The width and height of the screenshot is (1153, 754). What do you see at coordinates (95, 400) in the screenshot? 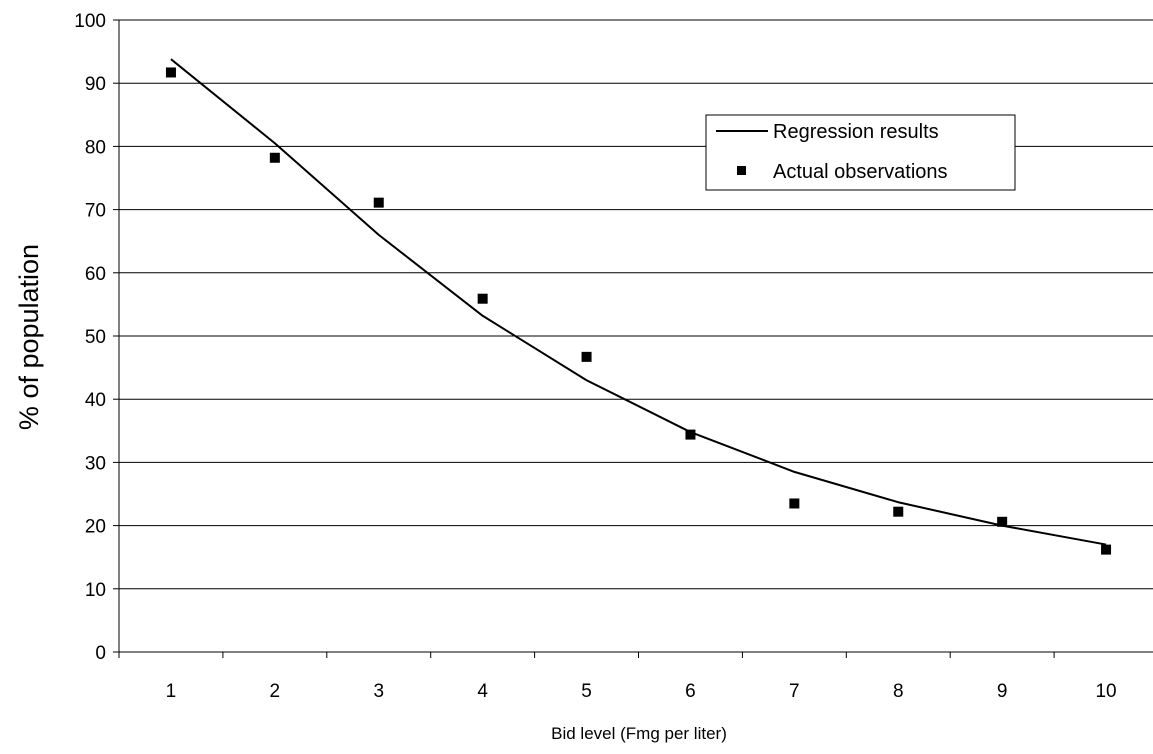
I see `y-tick-label-40: 40` at bounding box center [95, 400].